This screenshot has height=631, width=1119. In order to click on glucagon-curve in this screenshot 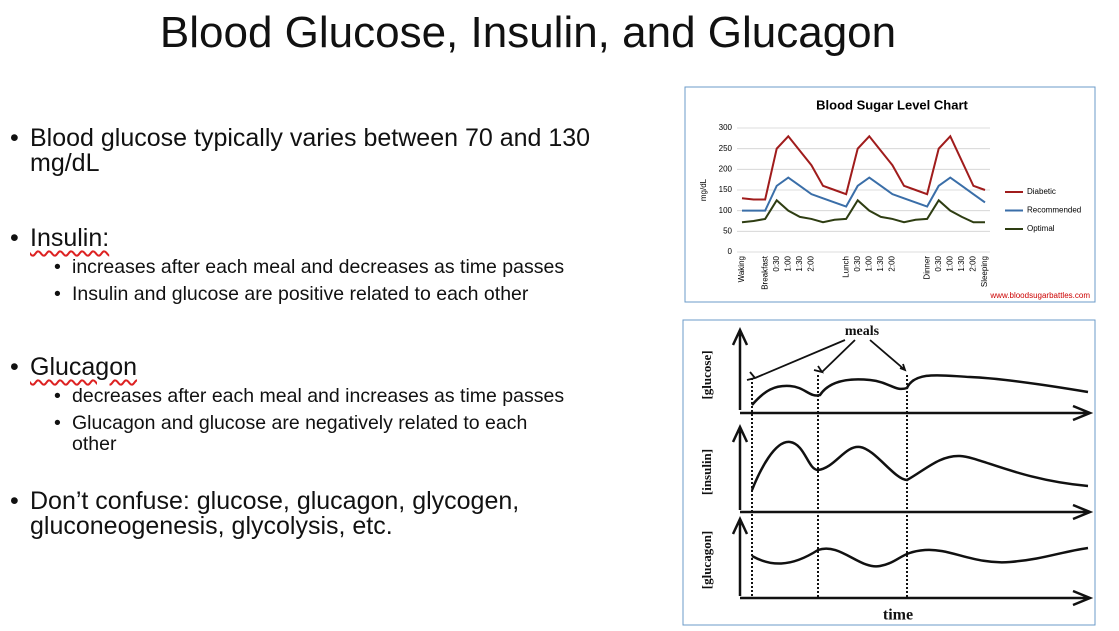, I will do `click(920, 557)`.